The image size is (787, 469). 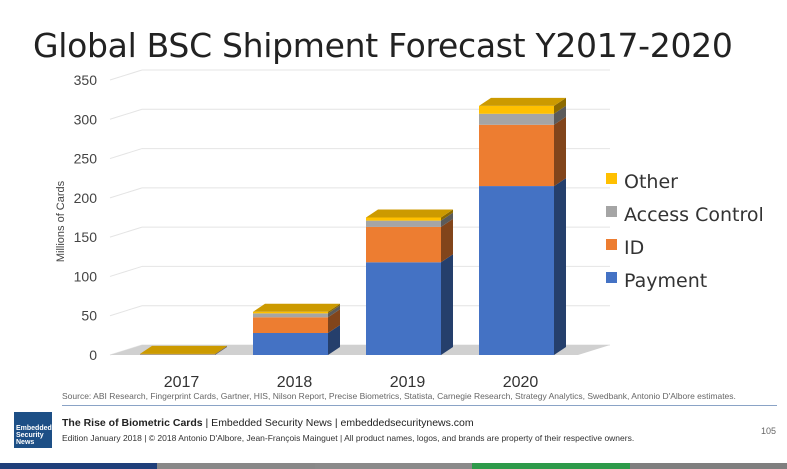 I want to click on footer-title-bold: The Rise of Biometric Cards, so click(x=132, y=423).